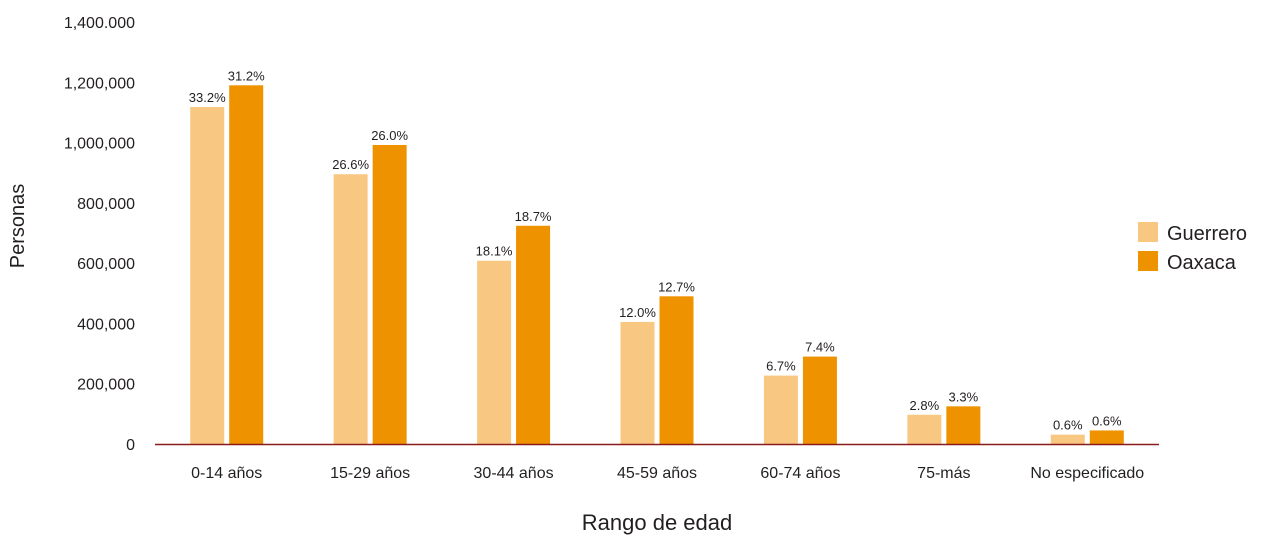 The height and width of the screenshot is (535, 1276). Describe the element at coordinates (99, 144) in the screenshot. I see `y-tick-label: 1,000,000` at that location.